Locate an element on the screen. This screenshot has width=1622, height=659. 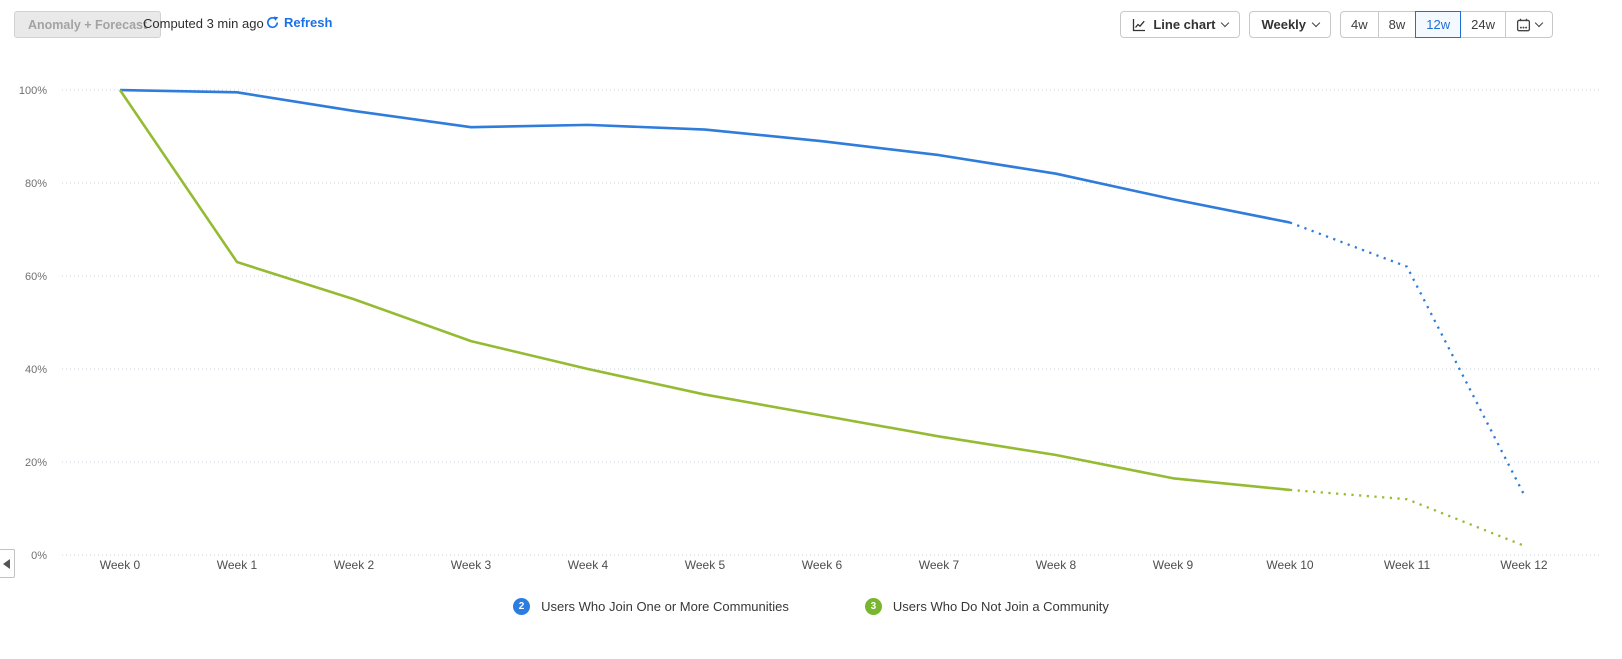
computed-status-text: Computed 3 min ago is located at coordinates (203, 23).